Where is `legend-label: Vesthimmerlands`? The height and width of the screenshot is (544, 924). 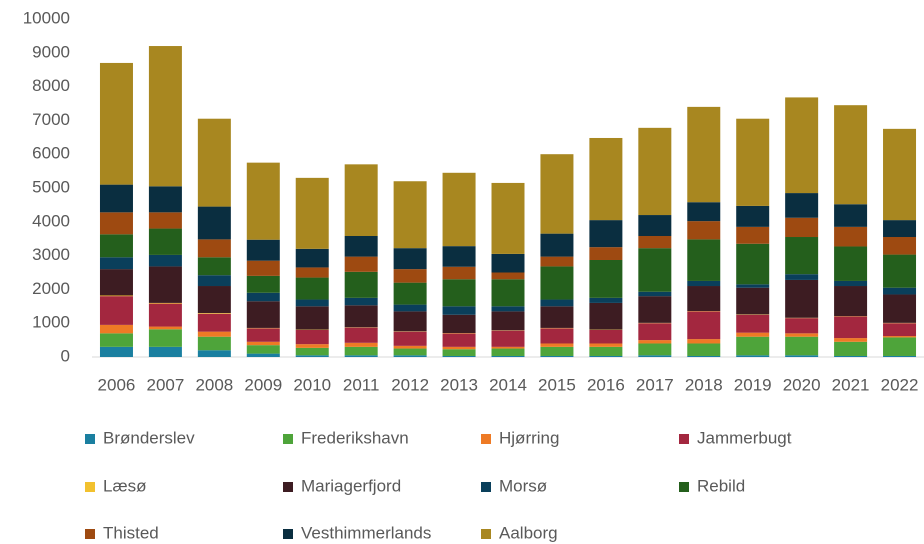 legend-label: Vesthimmerlands is located at coordinates (366, 532).